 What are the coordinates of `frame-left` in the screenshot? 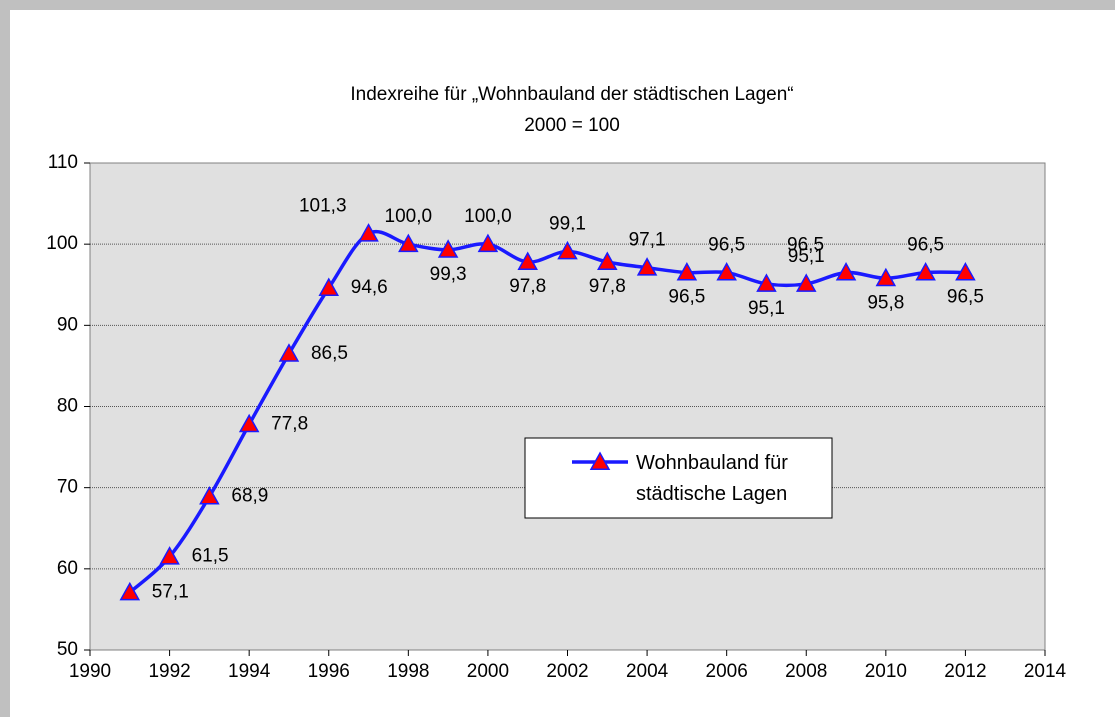 It's located at (5, 358).